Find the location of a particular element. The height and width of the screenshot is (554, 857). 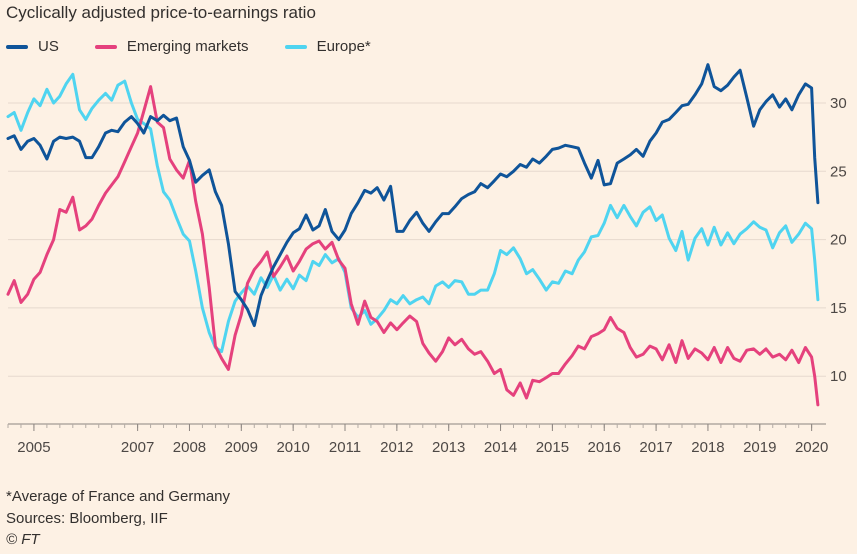

footnote: *Average of France and Germany is located at coordinates (118, 496).